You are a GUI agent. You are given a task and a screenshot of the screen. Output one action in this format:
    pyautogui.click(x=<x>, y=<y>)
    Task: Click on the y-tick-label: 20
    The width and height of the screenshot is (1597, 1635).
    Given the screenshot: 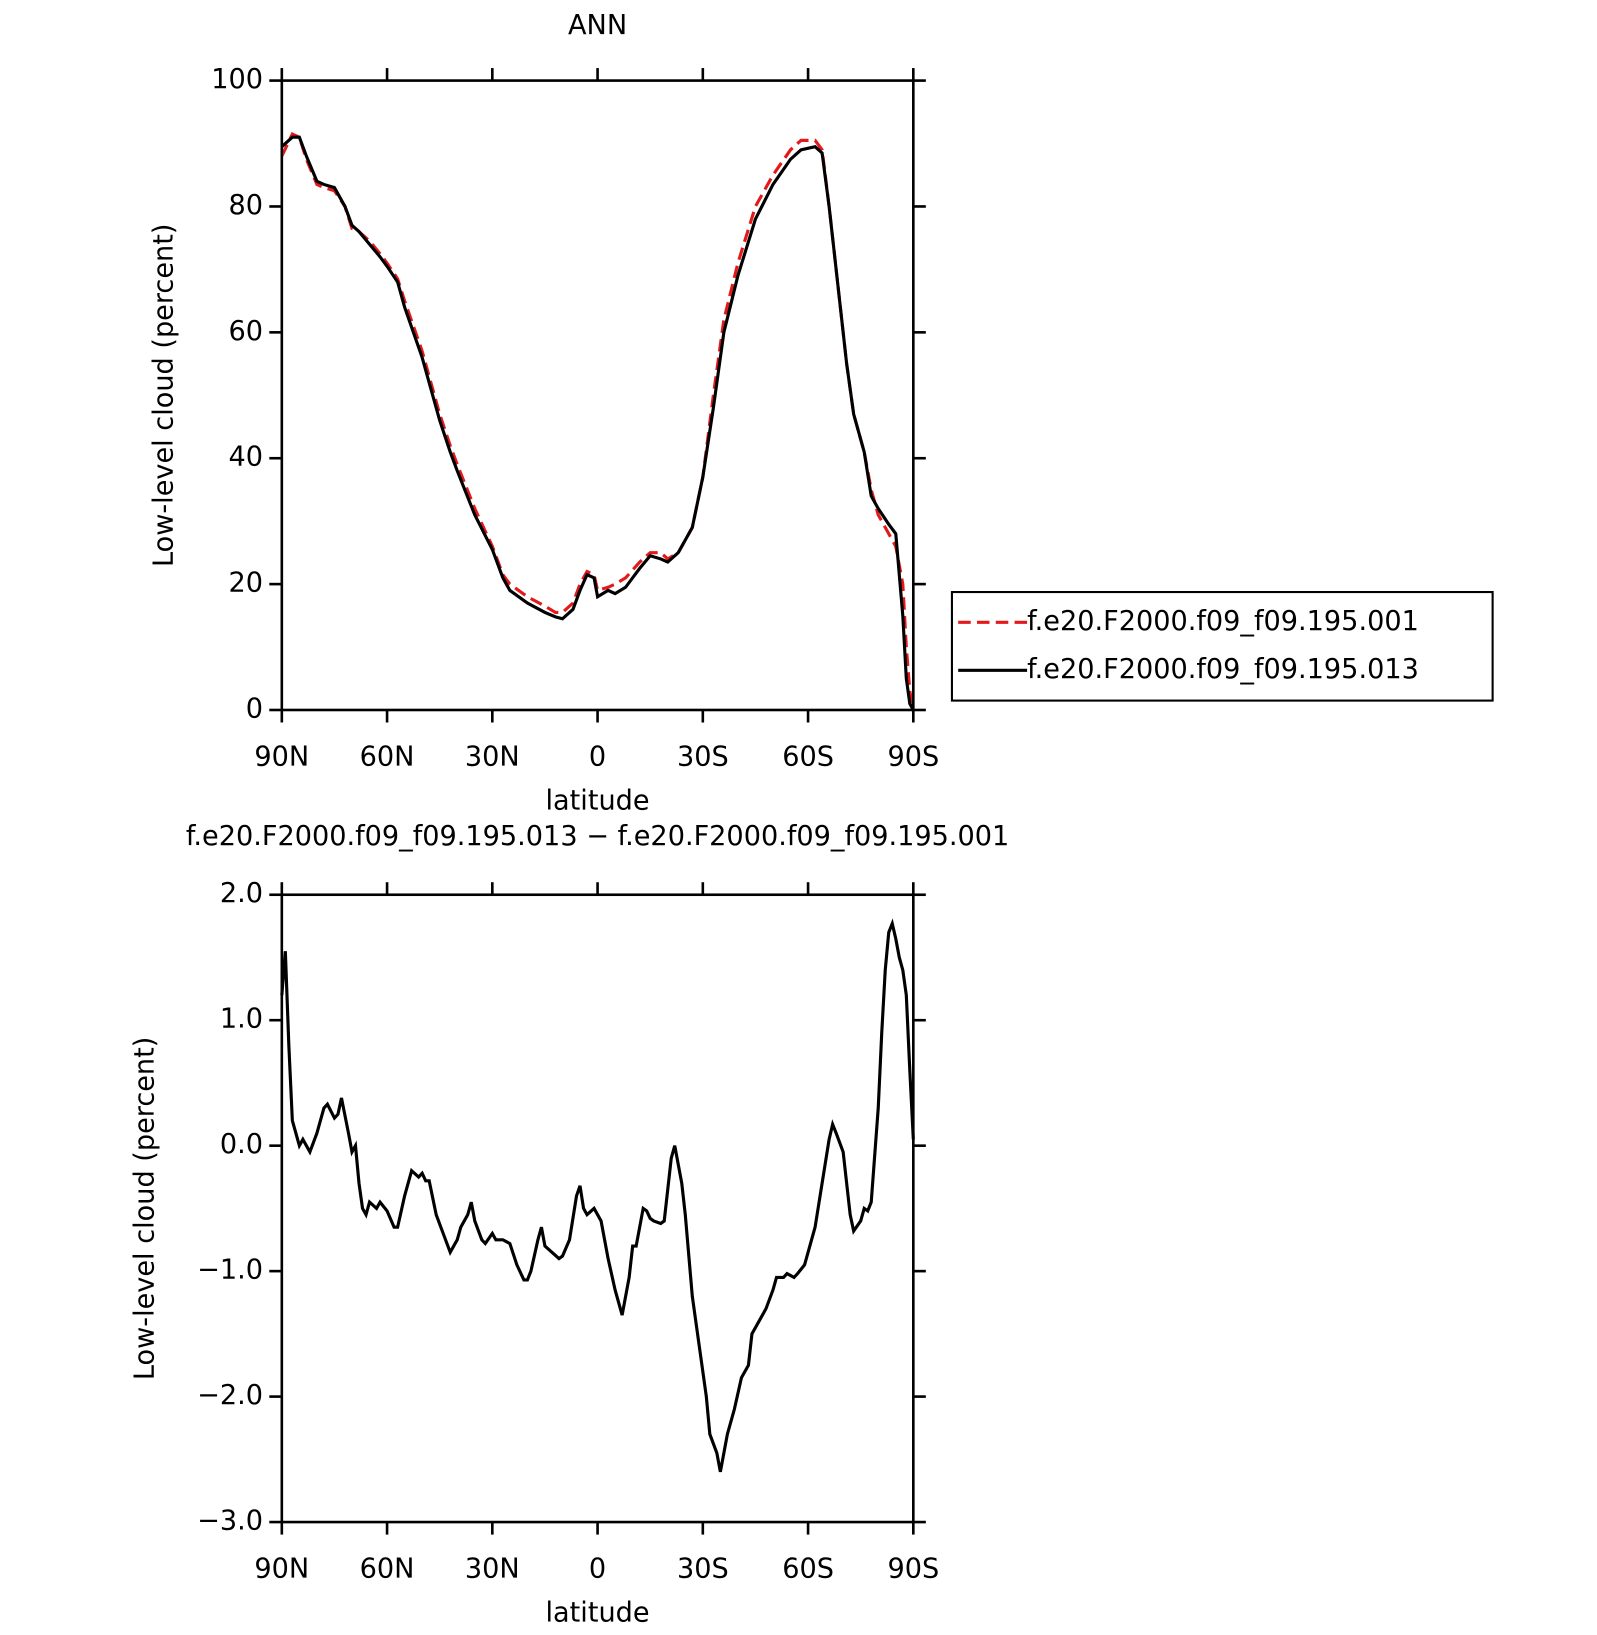 What is the action you would take?
    pyautogui.click(x=246, y=583)
    